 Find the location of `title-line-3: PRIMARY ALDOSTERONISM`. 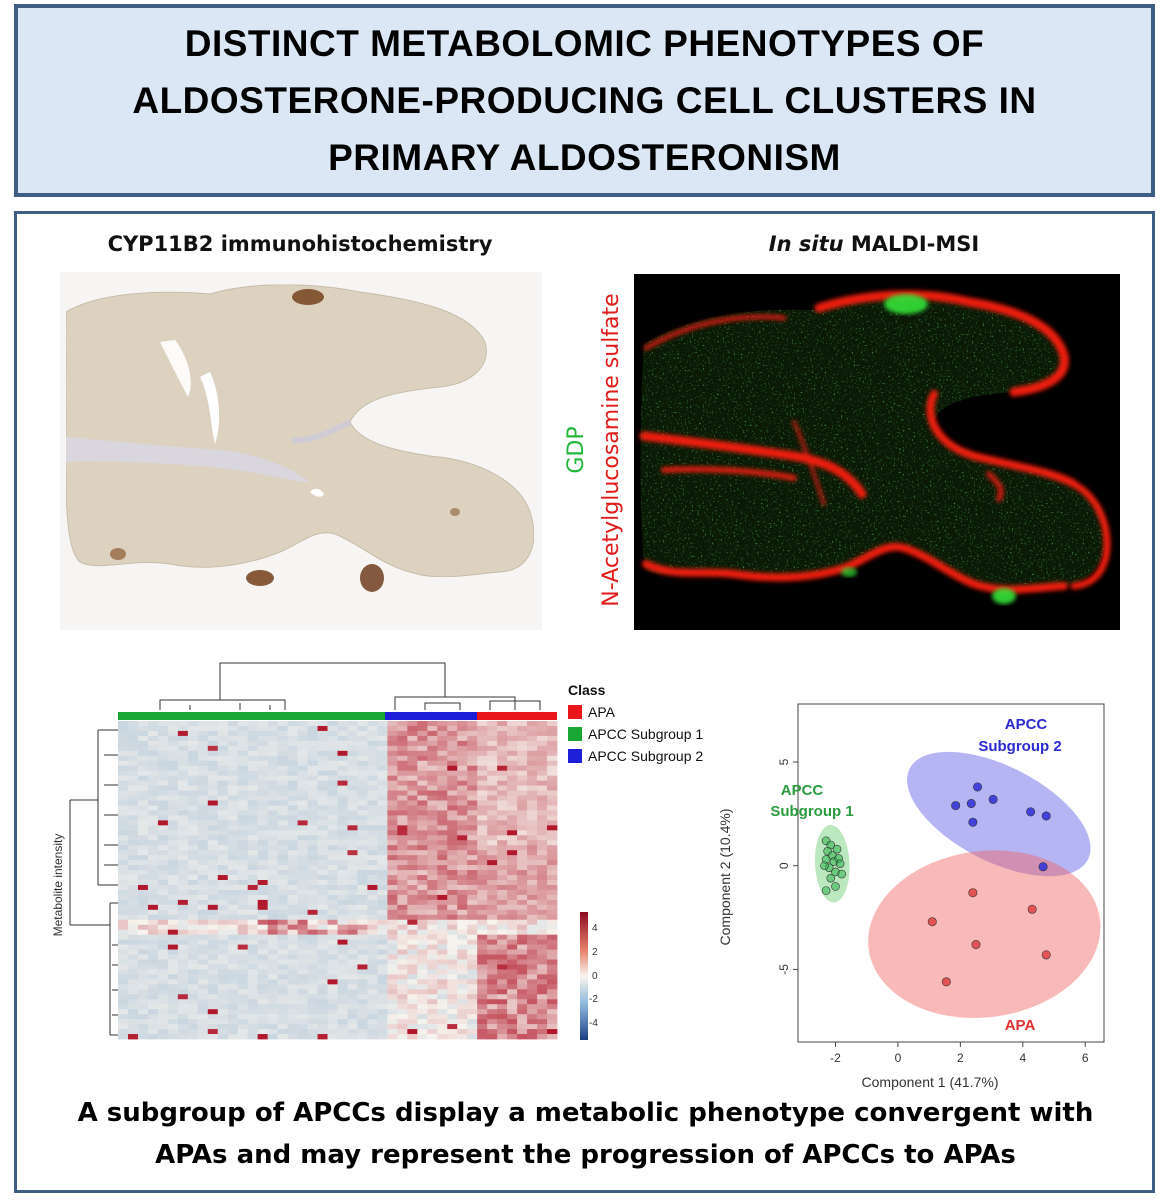

title-line-3: PRIMARY ALDOSTERONISM is located at coordinates (584, 157).